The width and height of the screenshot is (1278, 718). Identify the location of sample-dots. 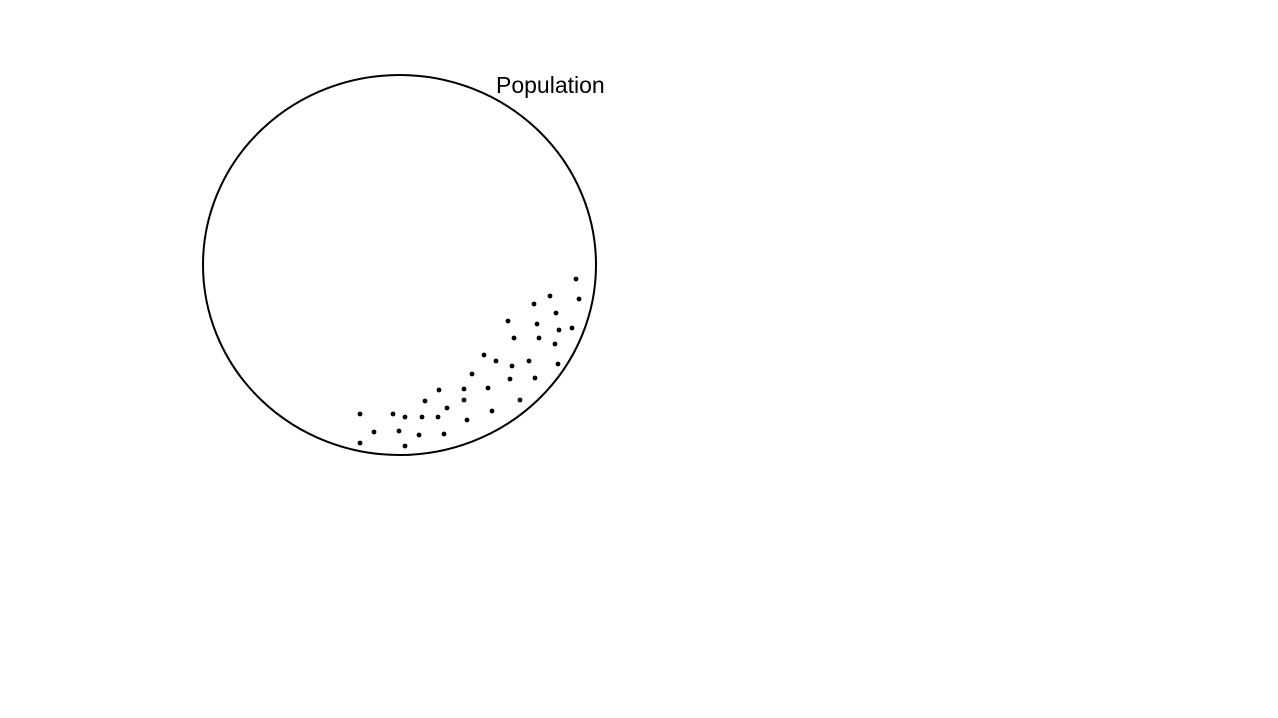
(469, 362).